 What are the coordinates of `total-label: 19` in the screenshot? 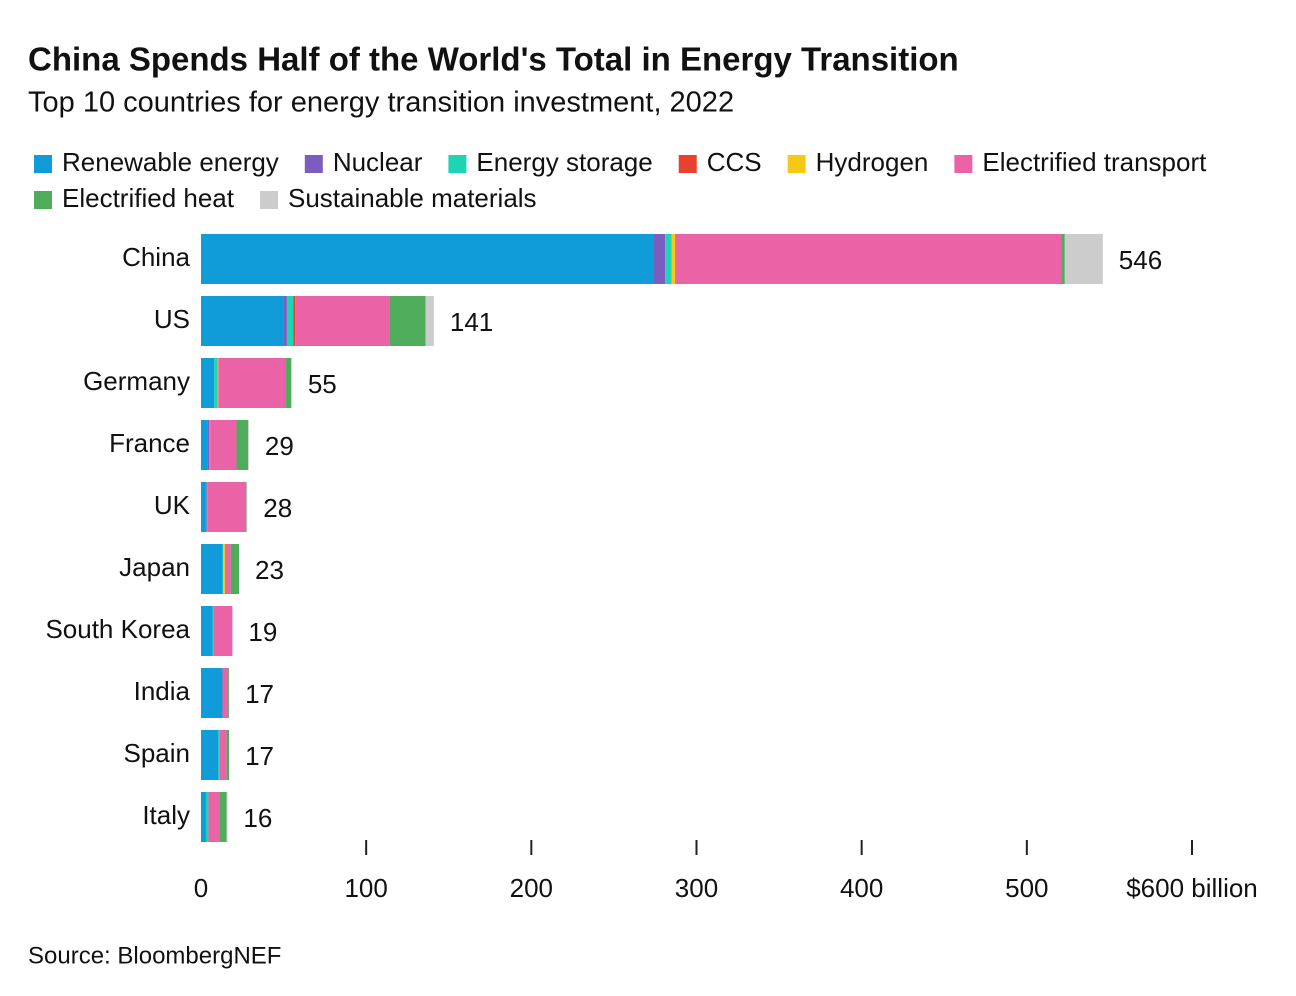 It's located at (262, 632).